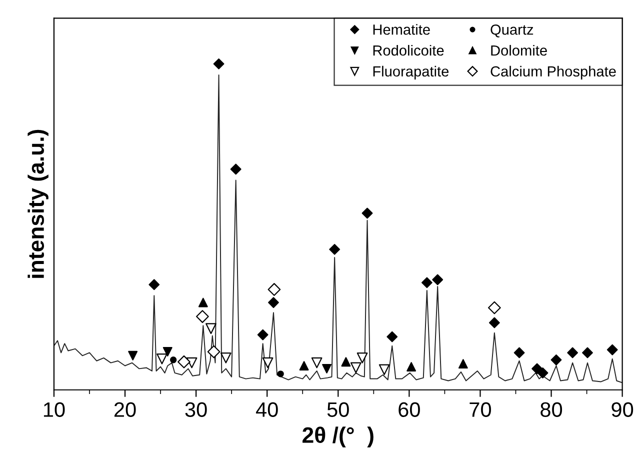 This screenshot has height=456, width=635. What do you see at coordinates (480, 409) in the screenshot?
I see `x-tick-label: 70` at bounding box center [480, 409].